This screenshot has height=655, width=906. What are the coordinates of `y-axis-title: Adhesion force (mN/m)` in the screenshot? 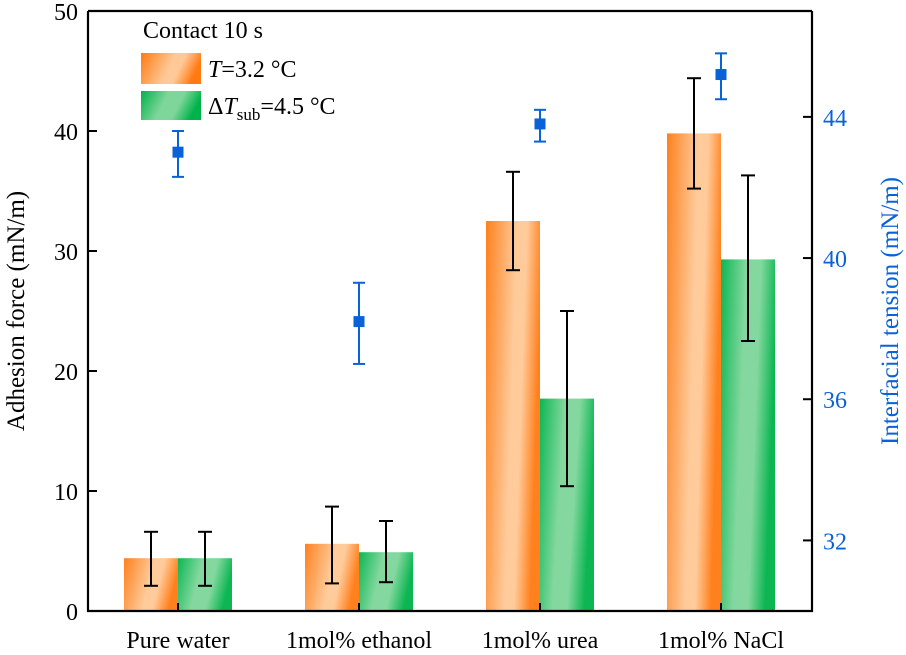 It's located at (16, 311).